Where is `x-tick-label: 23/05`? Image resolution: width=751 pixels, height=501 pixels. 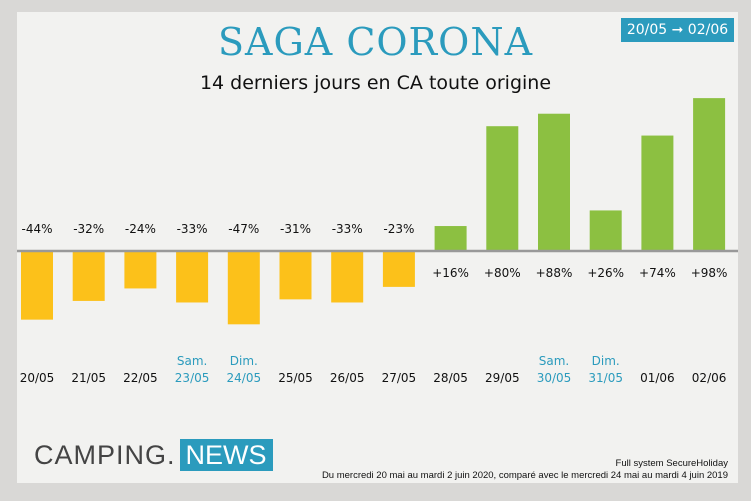 x-tick-label: 23/05 is located at coordinates (192, 378).